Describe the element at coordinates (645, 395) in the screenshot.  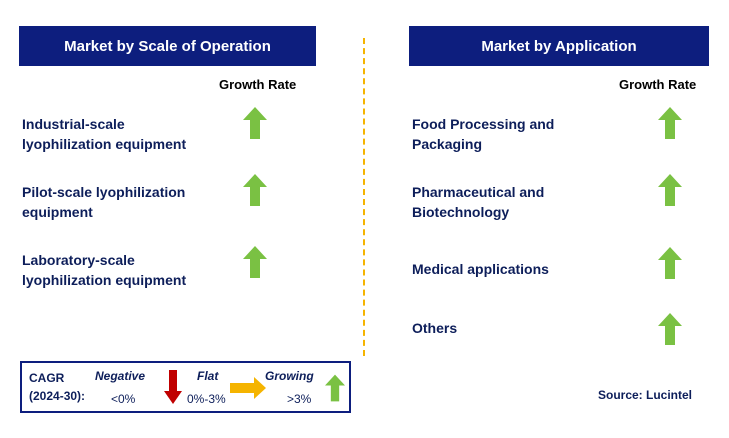
I see `source-label: Source: Lucintel` at that location.